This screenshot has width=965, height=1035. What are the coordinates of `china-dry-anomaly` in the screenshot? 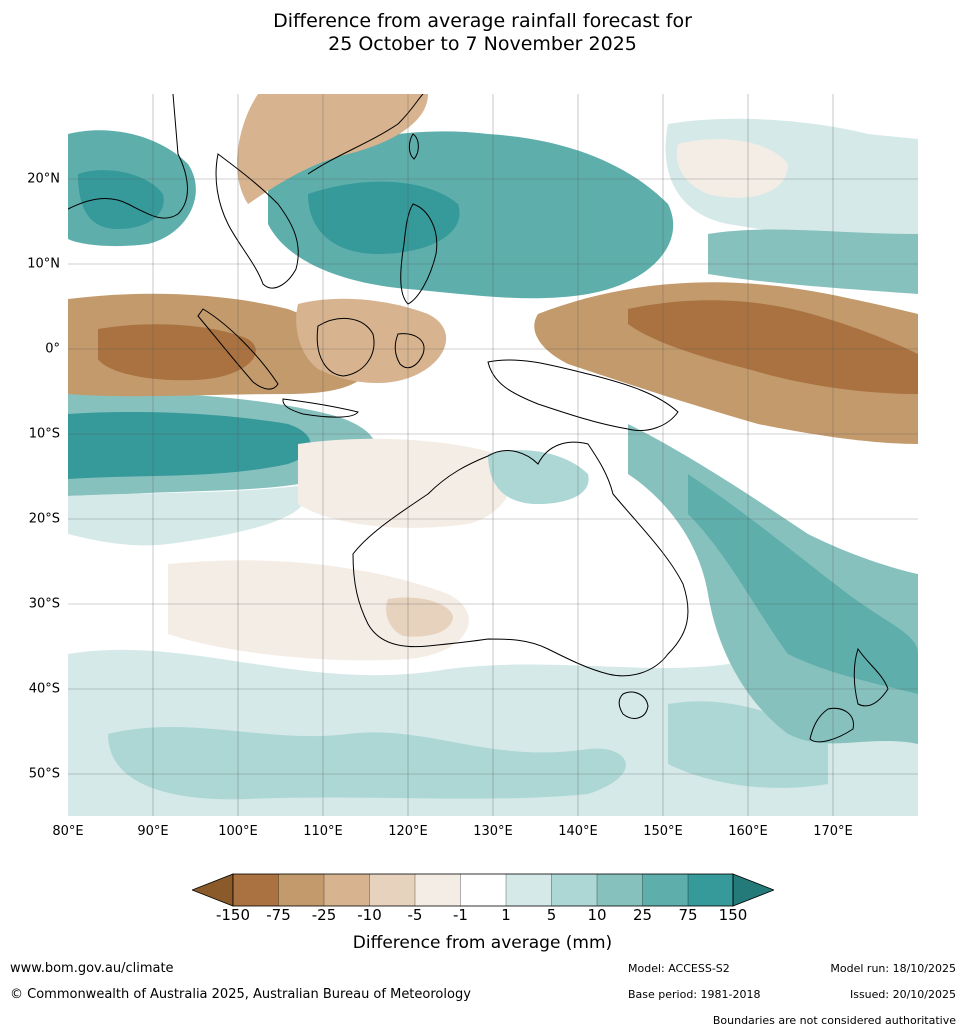 It's located at (332, 149).